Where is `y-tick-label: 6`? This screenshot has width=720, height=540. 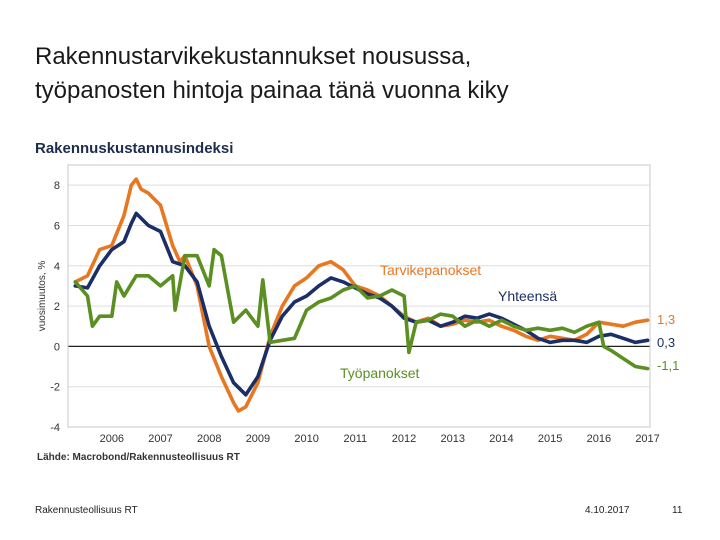
y-tick-label: 6 is located at coordinates (57, 226).